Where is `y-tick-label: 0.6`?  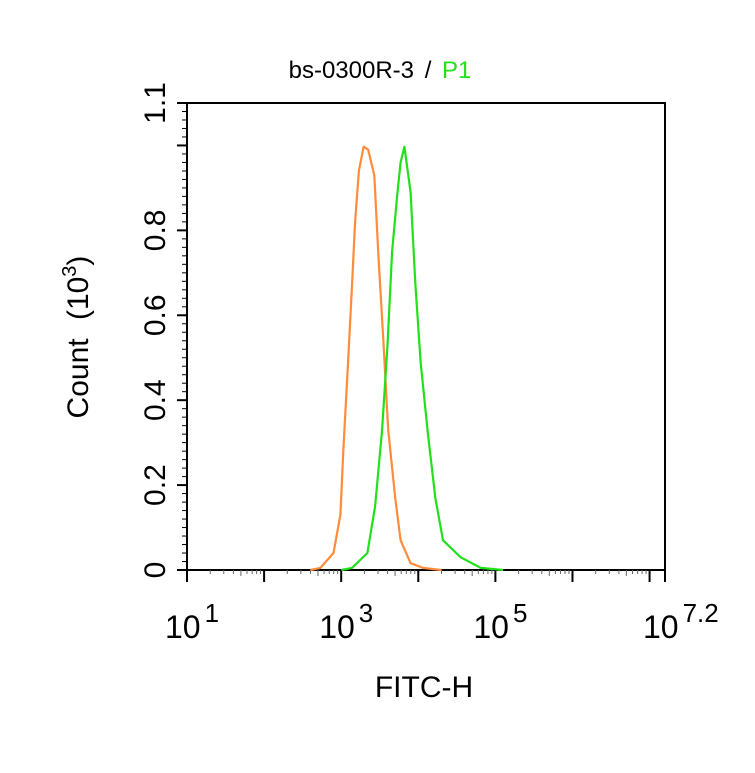 y-tick-label: 0.6 is located at coordinates (155, 315).